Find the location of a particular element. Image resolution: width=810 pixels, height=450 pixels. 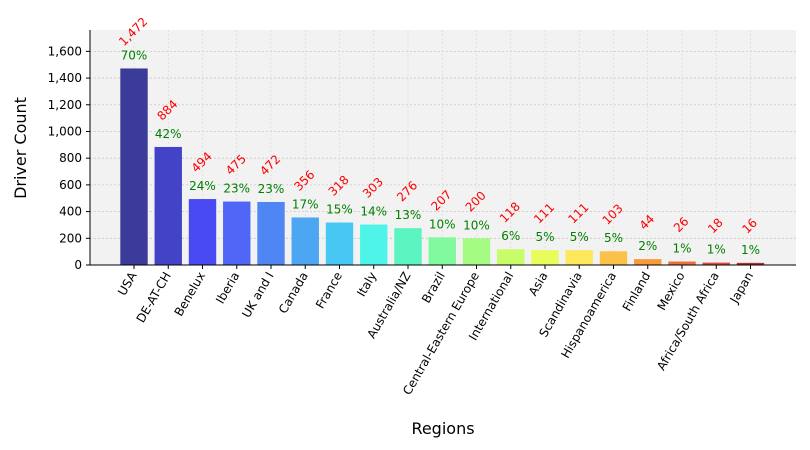

x-tick-label: France is located at coordinates (329, 291).